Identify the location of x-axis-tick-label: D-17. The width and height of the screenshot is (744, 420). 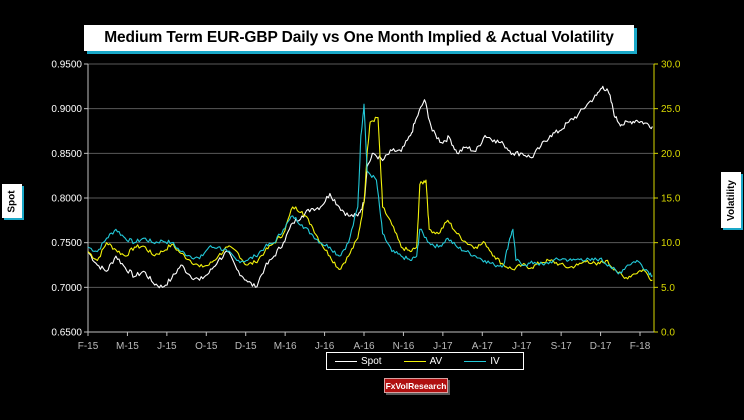
(601, 346).